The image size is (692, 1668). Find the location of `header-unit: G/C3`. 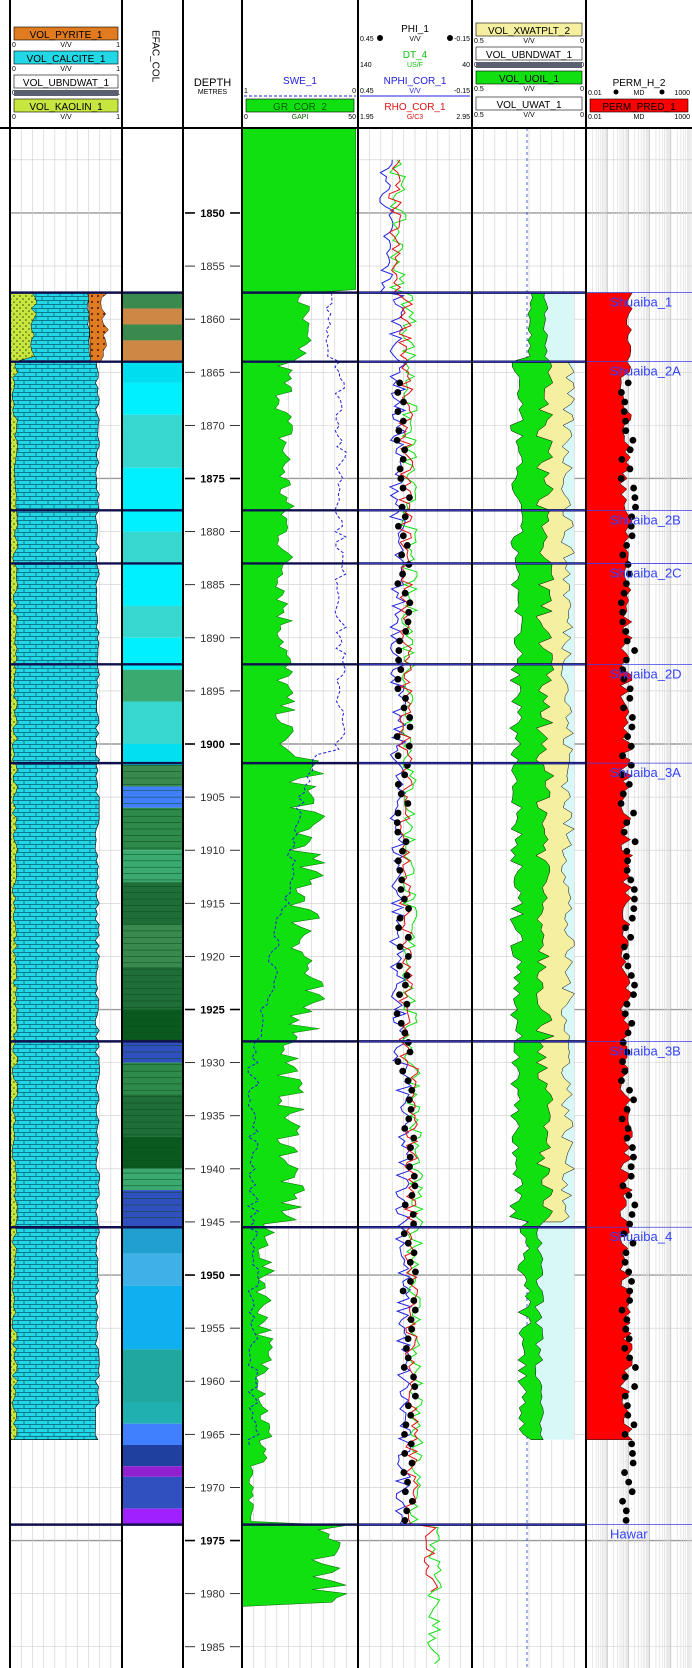

header-unit: G/C3 is located at coordinates (415, 117).